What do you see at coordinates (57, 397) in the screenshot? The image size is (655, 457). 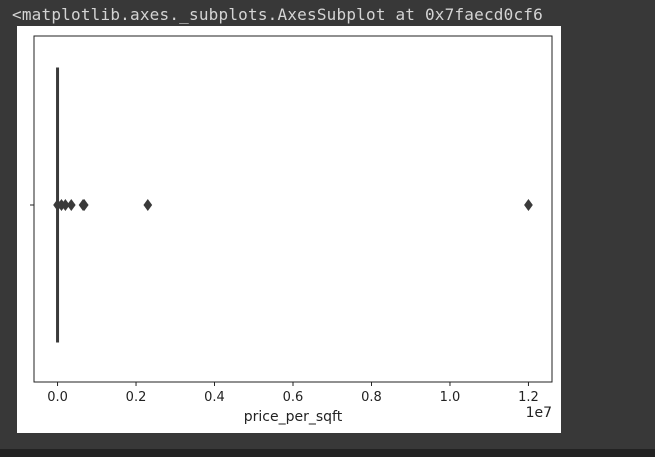 I see `x-tick-label: 0.0` at bounding box center [57, 397].